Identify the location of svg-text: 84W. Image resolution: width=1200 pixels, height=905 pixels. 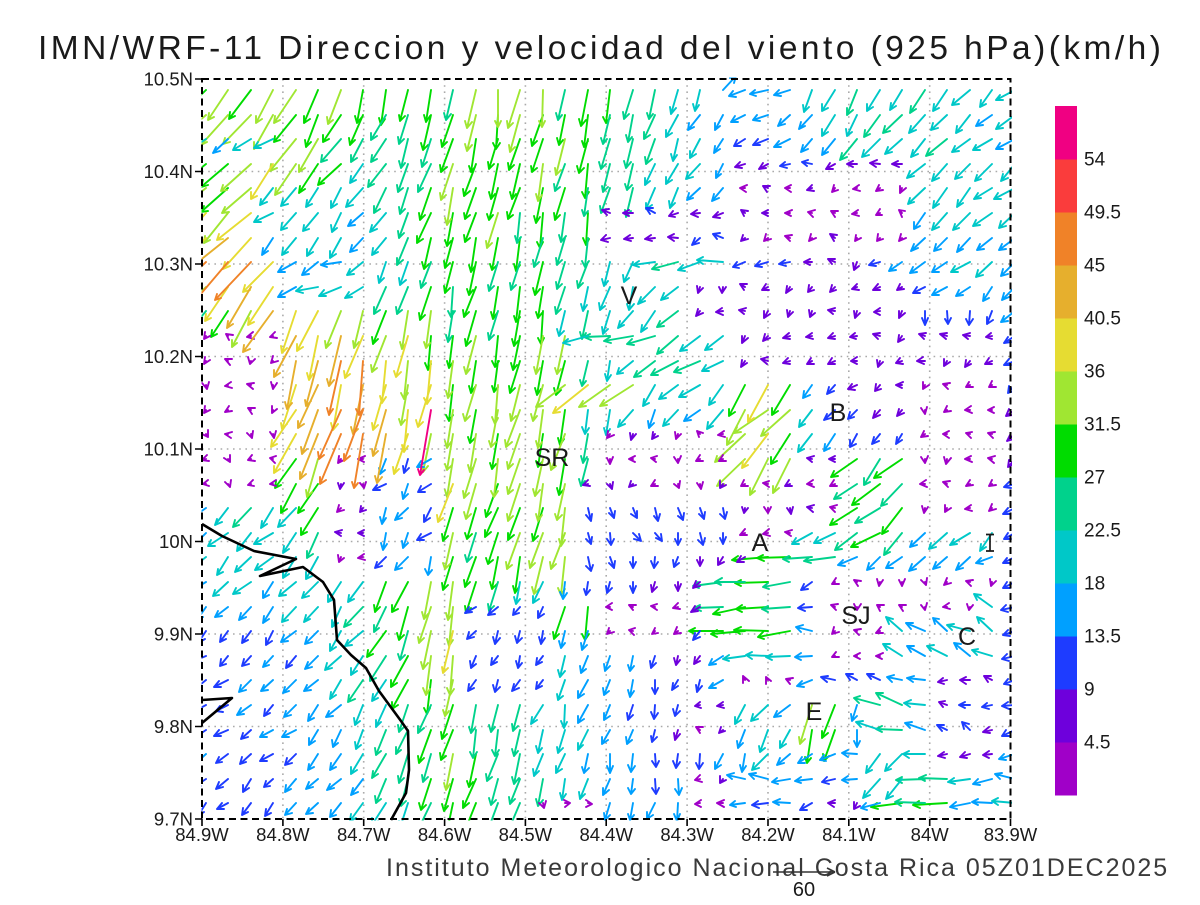
(930, 834).